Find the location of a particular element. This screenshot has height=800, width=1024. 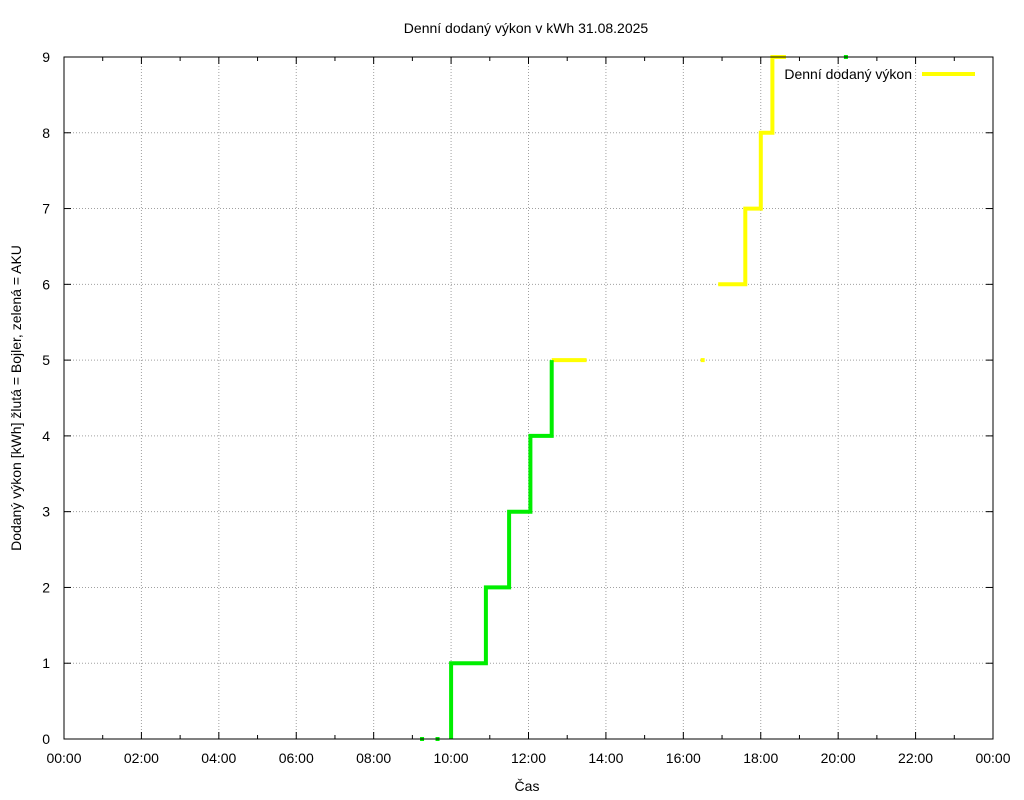

y-tick-label: 8 is located at coordinates (46, 133).